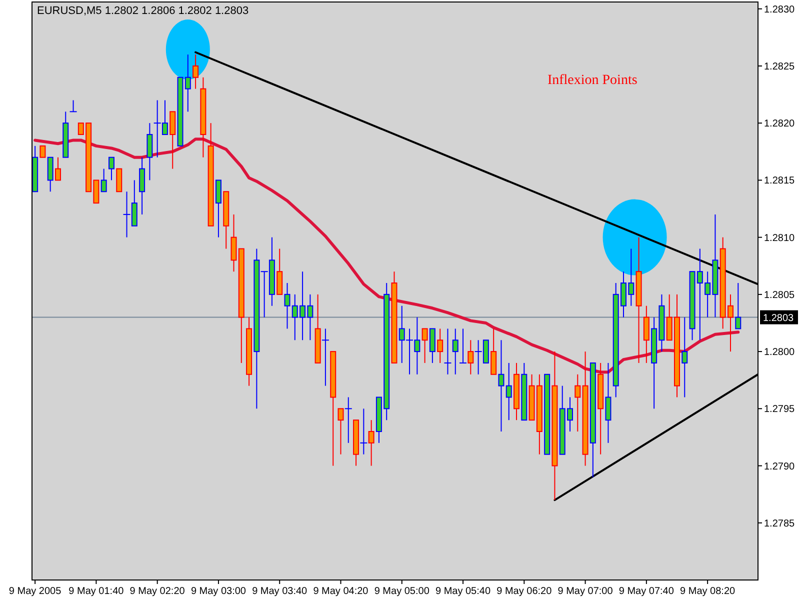 The width and height of the screenshot is (800, 600). Describe the element at coordinates (402, 591) in the screenshot. I see `x-tick-label: 9 May 05:00` at that location.